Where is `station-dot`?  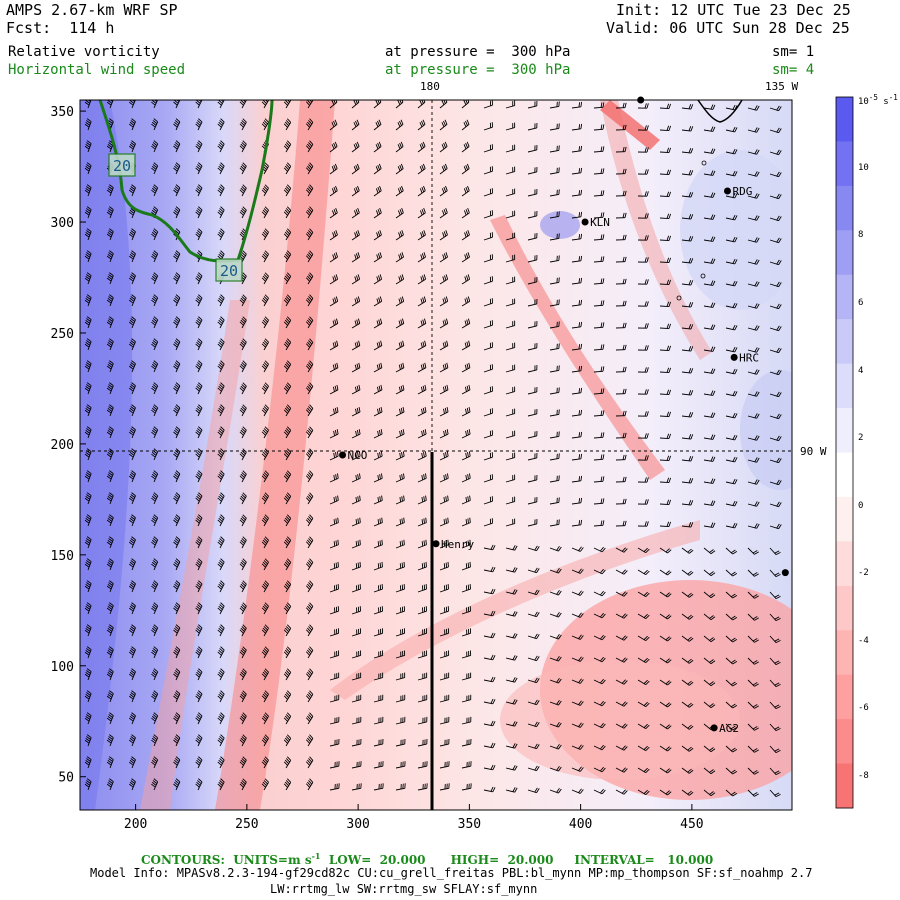
station-dot is located at coordinates (343, 455).